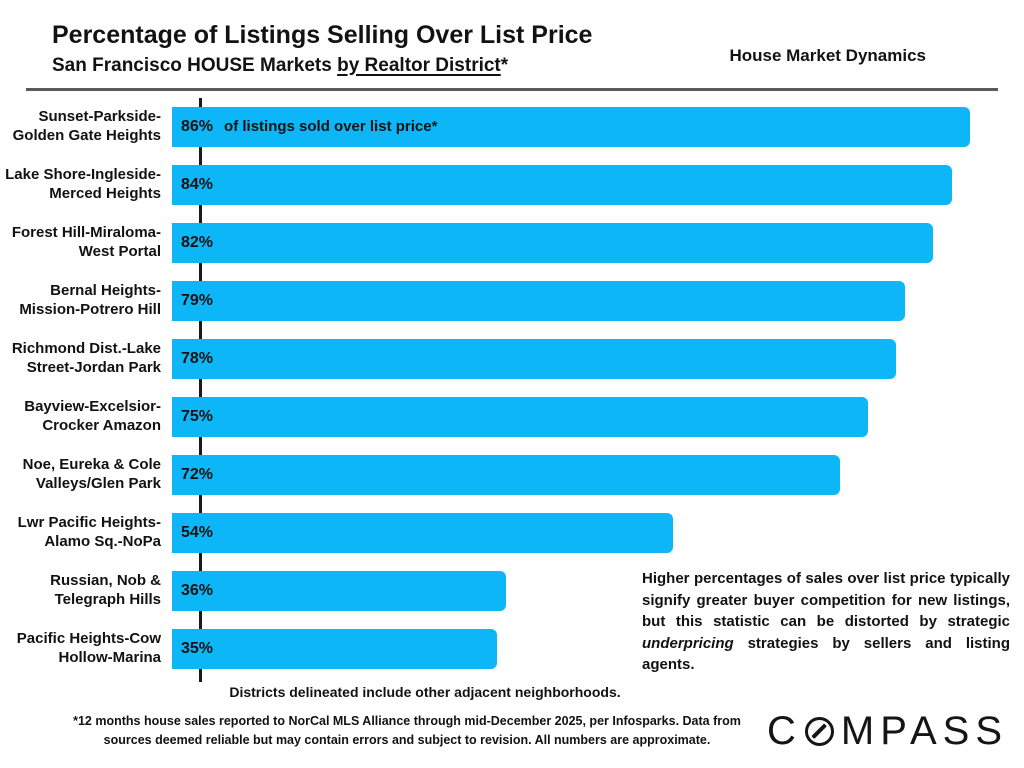  I want to click on district-label: Russian, Nob & Telegraph Hills, so click(105, 589).